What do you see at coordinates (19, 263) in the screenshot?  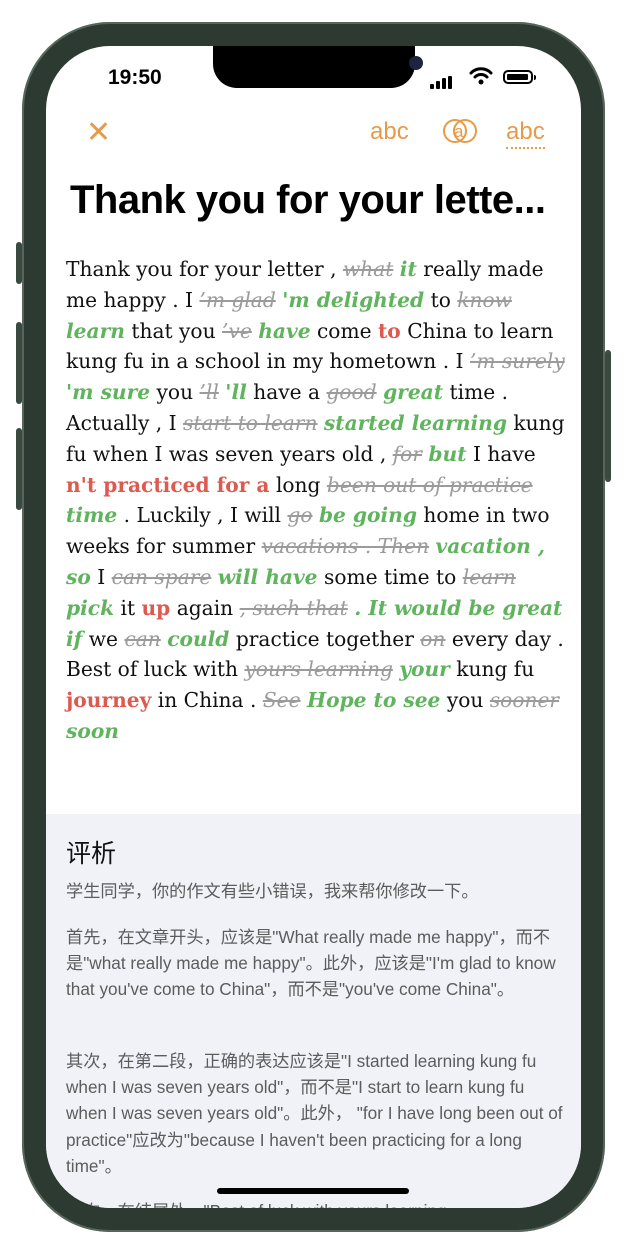 I see `mute-switch` at bounding box center [19, 263].